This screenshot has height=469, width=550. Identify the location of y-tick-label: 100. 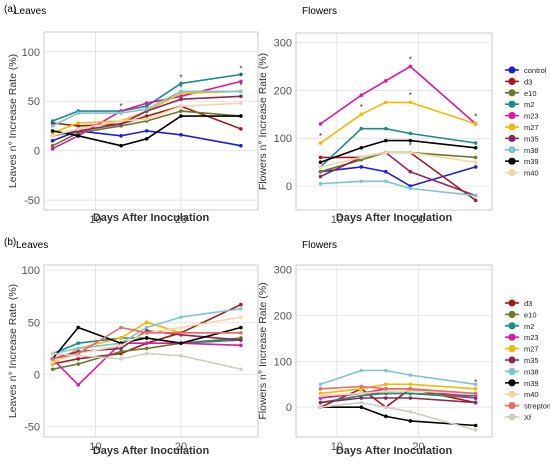
(31, 271).